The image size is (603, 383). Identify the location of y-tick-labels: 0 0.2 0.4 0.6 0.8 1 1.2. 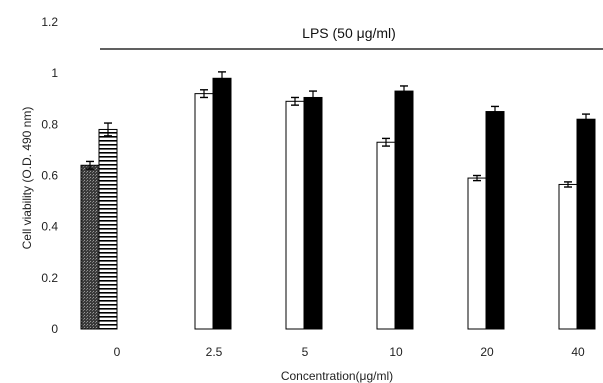
(49, 175).